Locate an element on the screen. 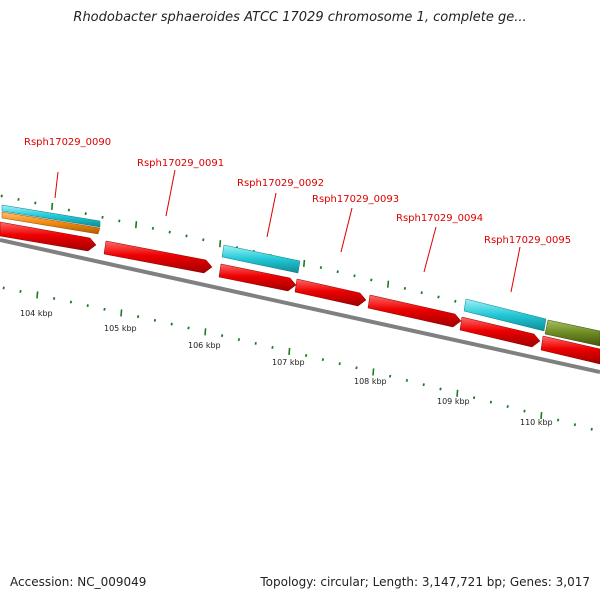 The width and height of the screenshot is (600, 600). gene-label-0093: Rsph17029_0093 is located at coordinates (355, 199).